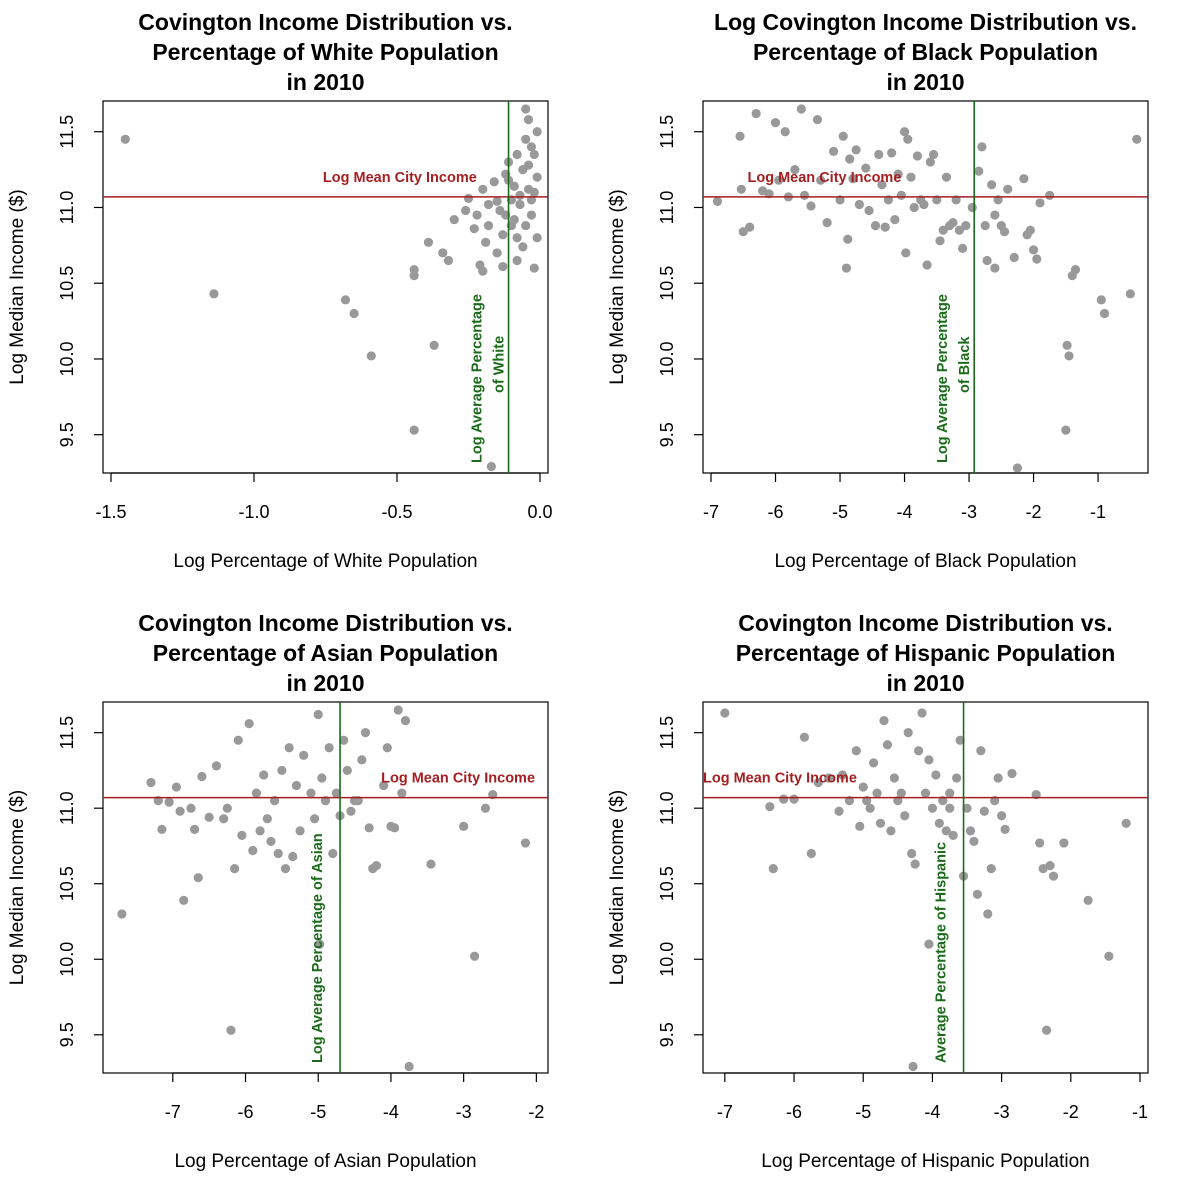 This screenshot has width=1200, height=1200. I want to click on chart-title-line: Percentage of Hispanic Population, so click(926, 653).